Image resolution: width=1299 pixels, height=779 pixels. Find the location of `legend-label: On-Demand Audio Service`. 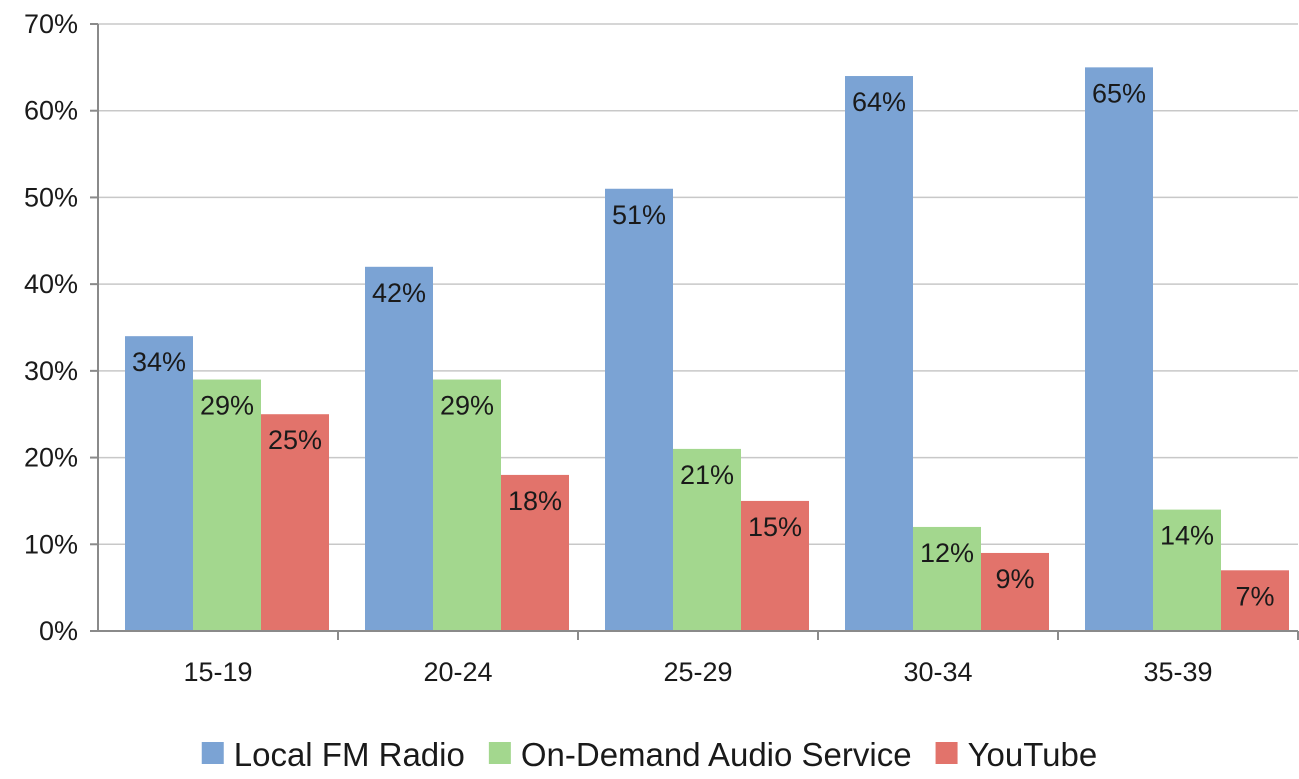

legend-label: On-Demand Audio Service is located at coordinates (716, 754).